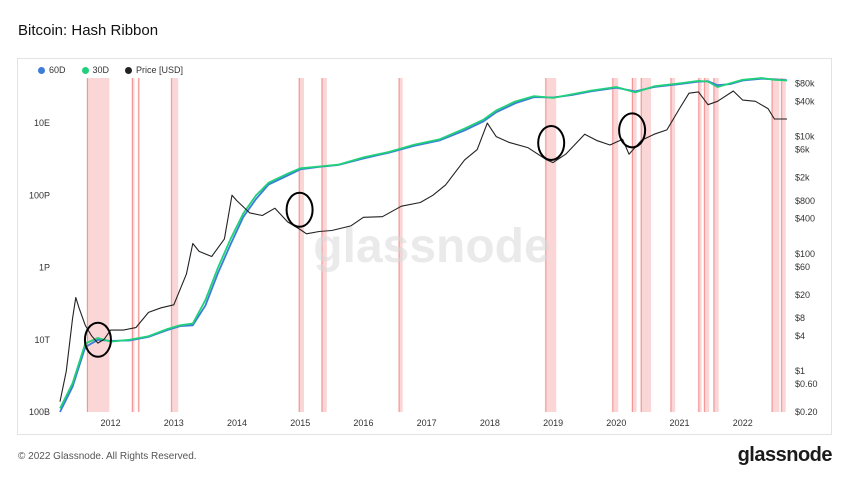 The width and height of the screenshot is (850, 478). Describe the element at coordinates (800, 318) in the screenshot. I see `right-tick-label: $8` at that location.